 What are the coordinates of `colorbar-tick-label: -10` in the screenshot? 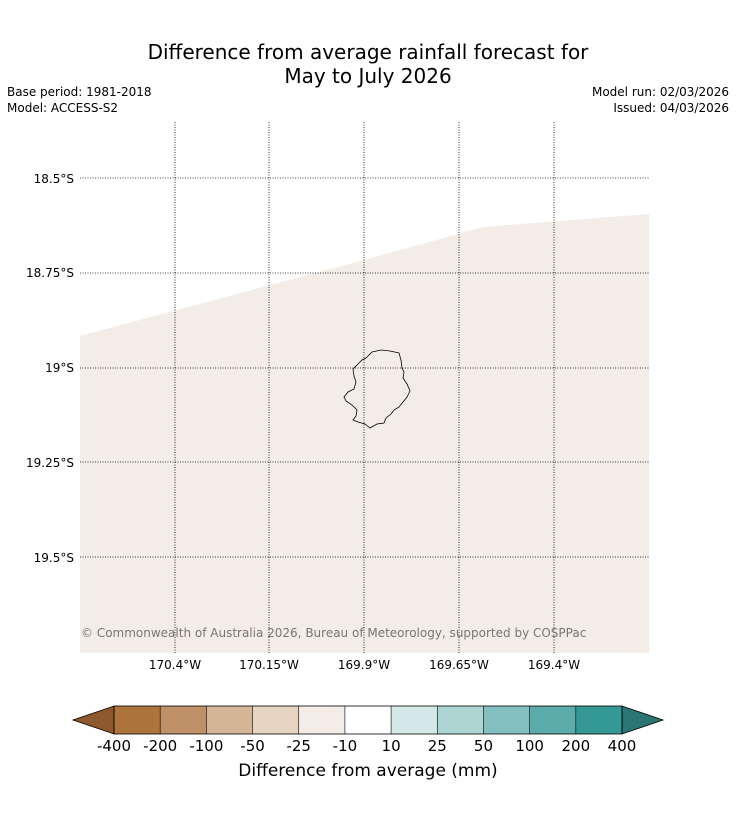 It's located at (345, 746).